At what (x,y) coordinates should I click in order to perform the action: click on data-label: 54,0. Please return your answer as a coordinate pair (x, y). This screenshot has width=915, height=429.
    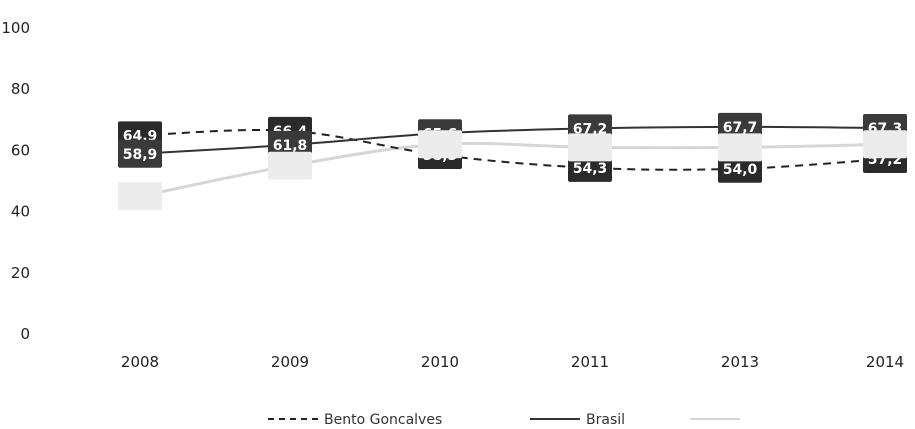
    Looking at the image, I should click on (740, 168).